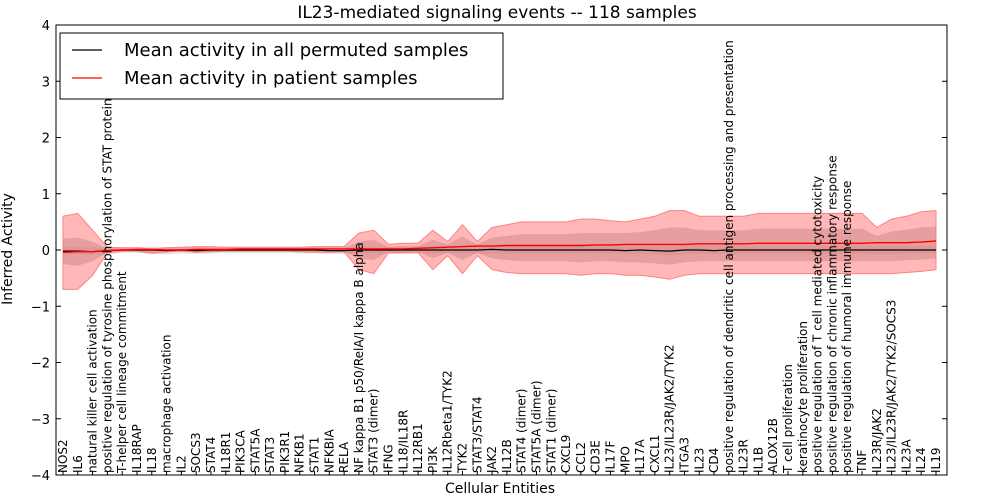 The image size is (1000, 500). Describe the element at coordinates (499, 246) in the screenshot. I see `patient-mean-line` at that location.